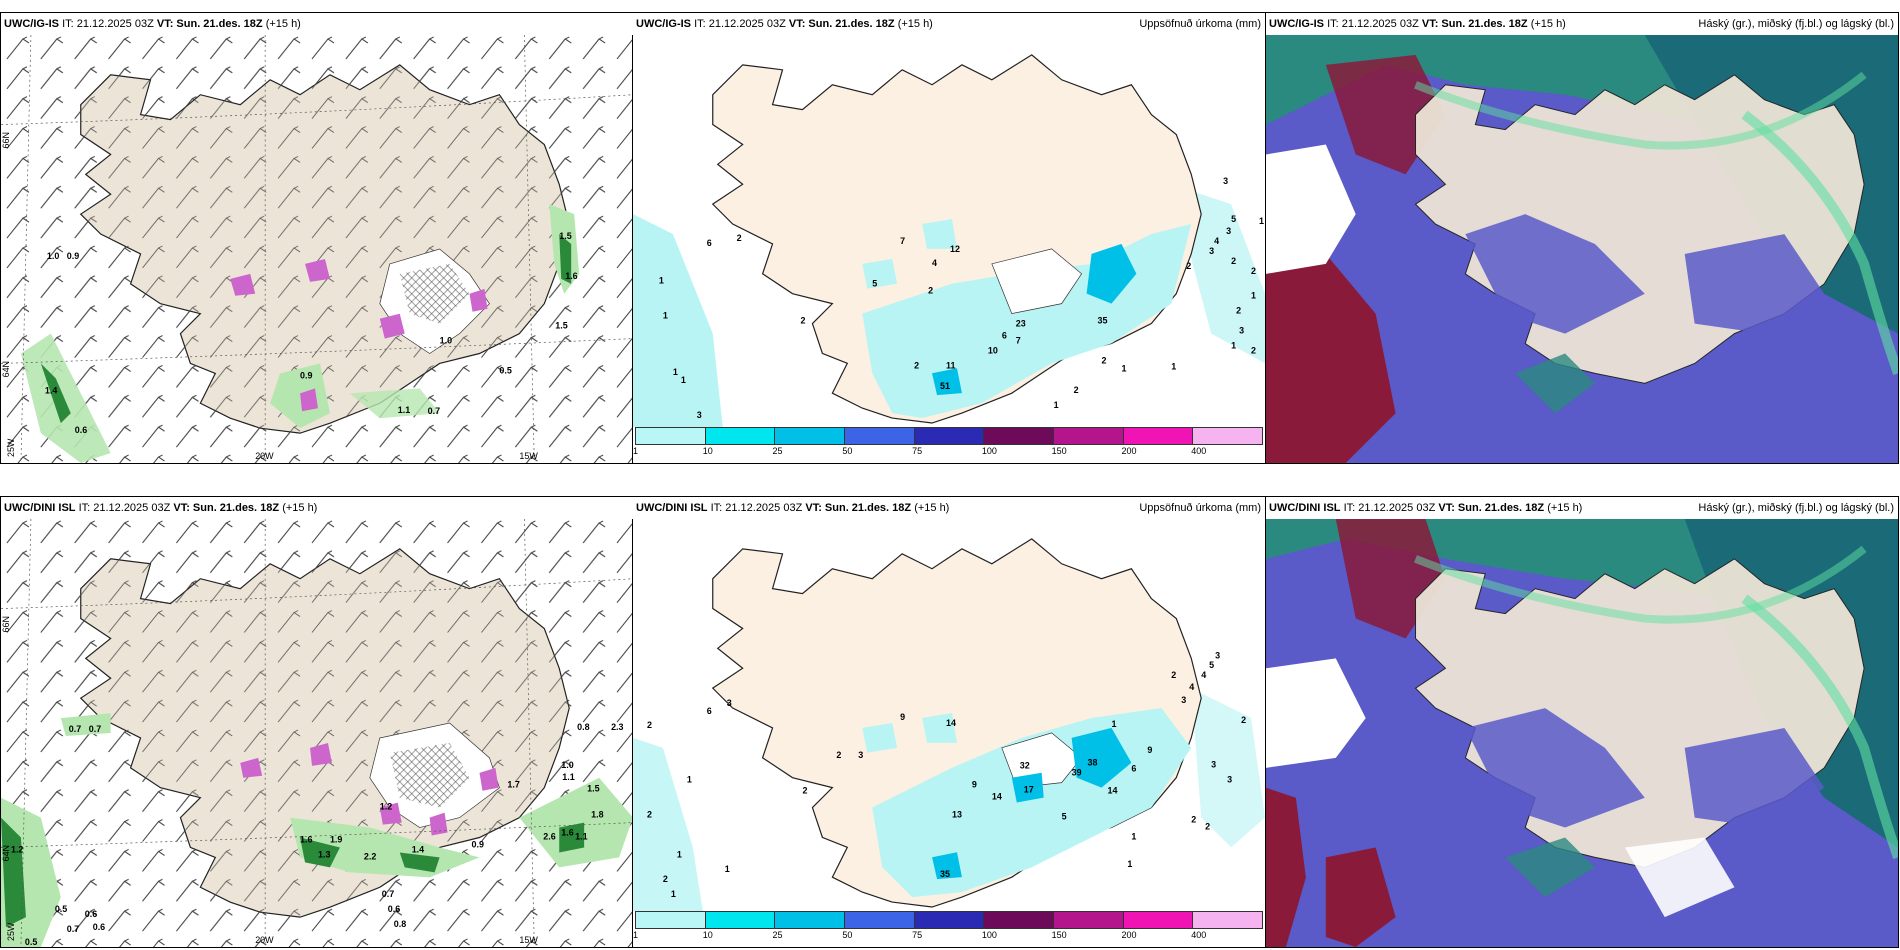 This screenshot has height=950, width=1900. What do you see at coordinates (11, 447) in the screenshot?
I see `lon-label-25w: 25W` at bounding box center [11, 447].